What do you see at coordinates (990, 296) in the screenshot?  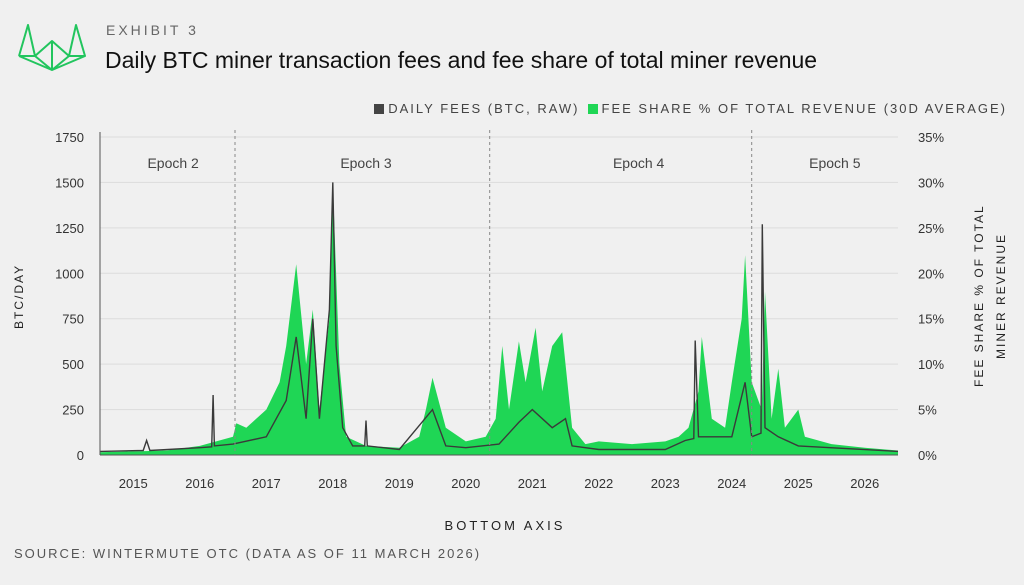 I see `y2-axis-label: FEE SHARE % OF TOTAL MINER REVENUE` at bounding box center [990, 296].